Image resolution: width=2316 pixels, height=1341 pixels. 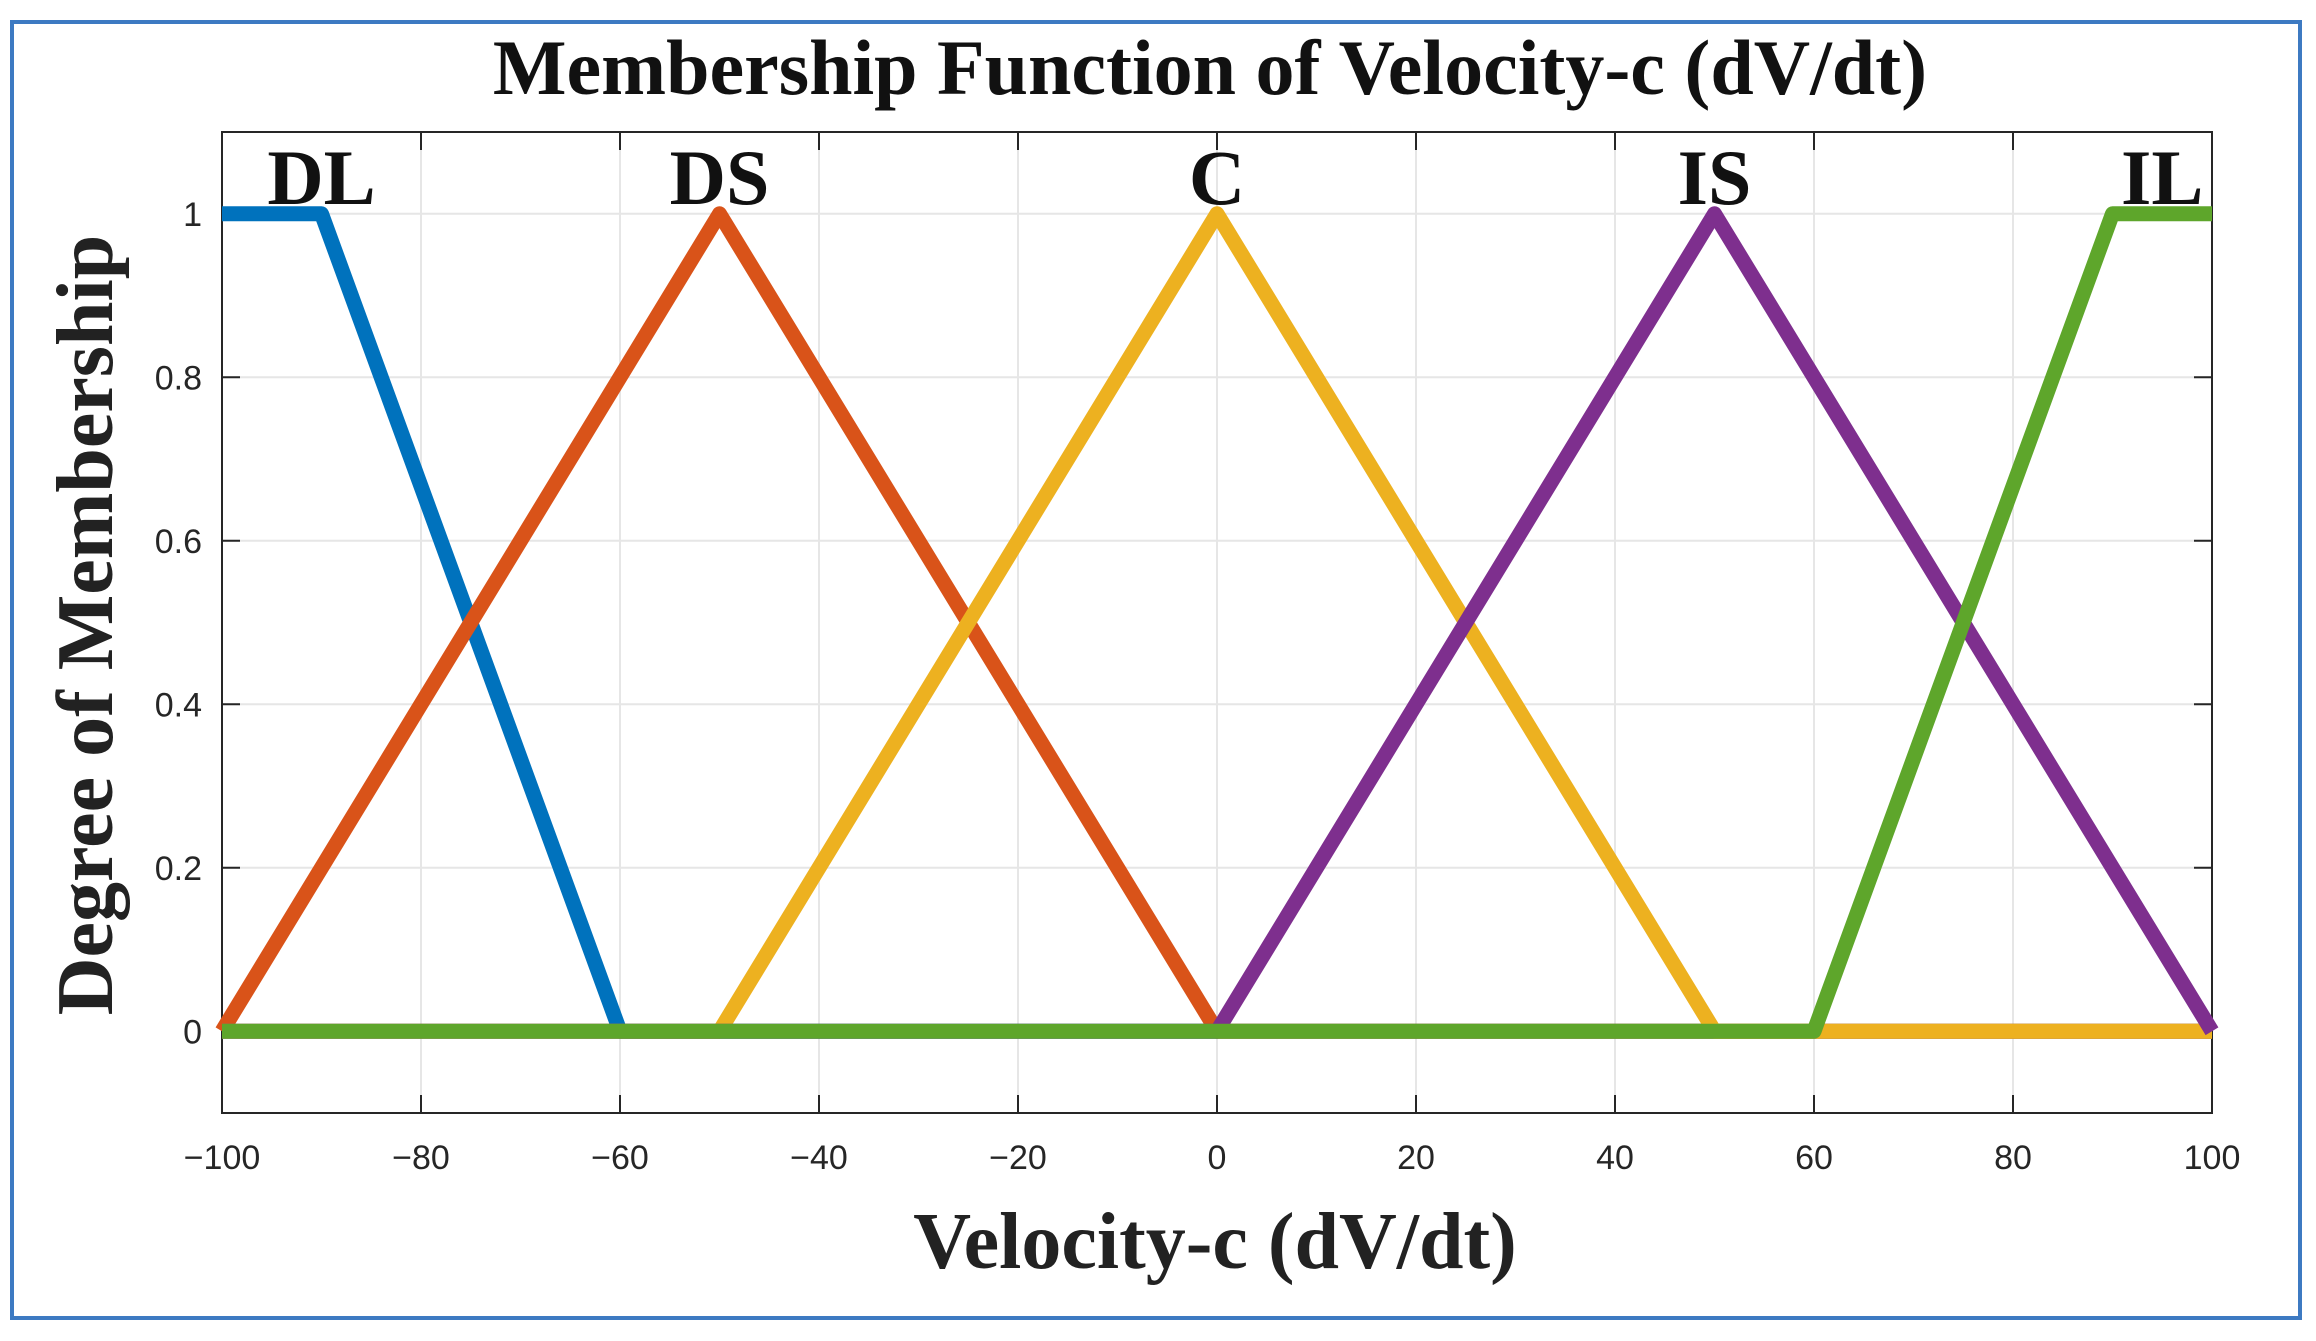 I want to click on series-label-ds: DS, so click(x=720, y=177).